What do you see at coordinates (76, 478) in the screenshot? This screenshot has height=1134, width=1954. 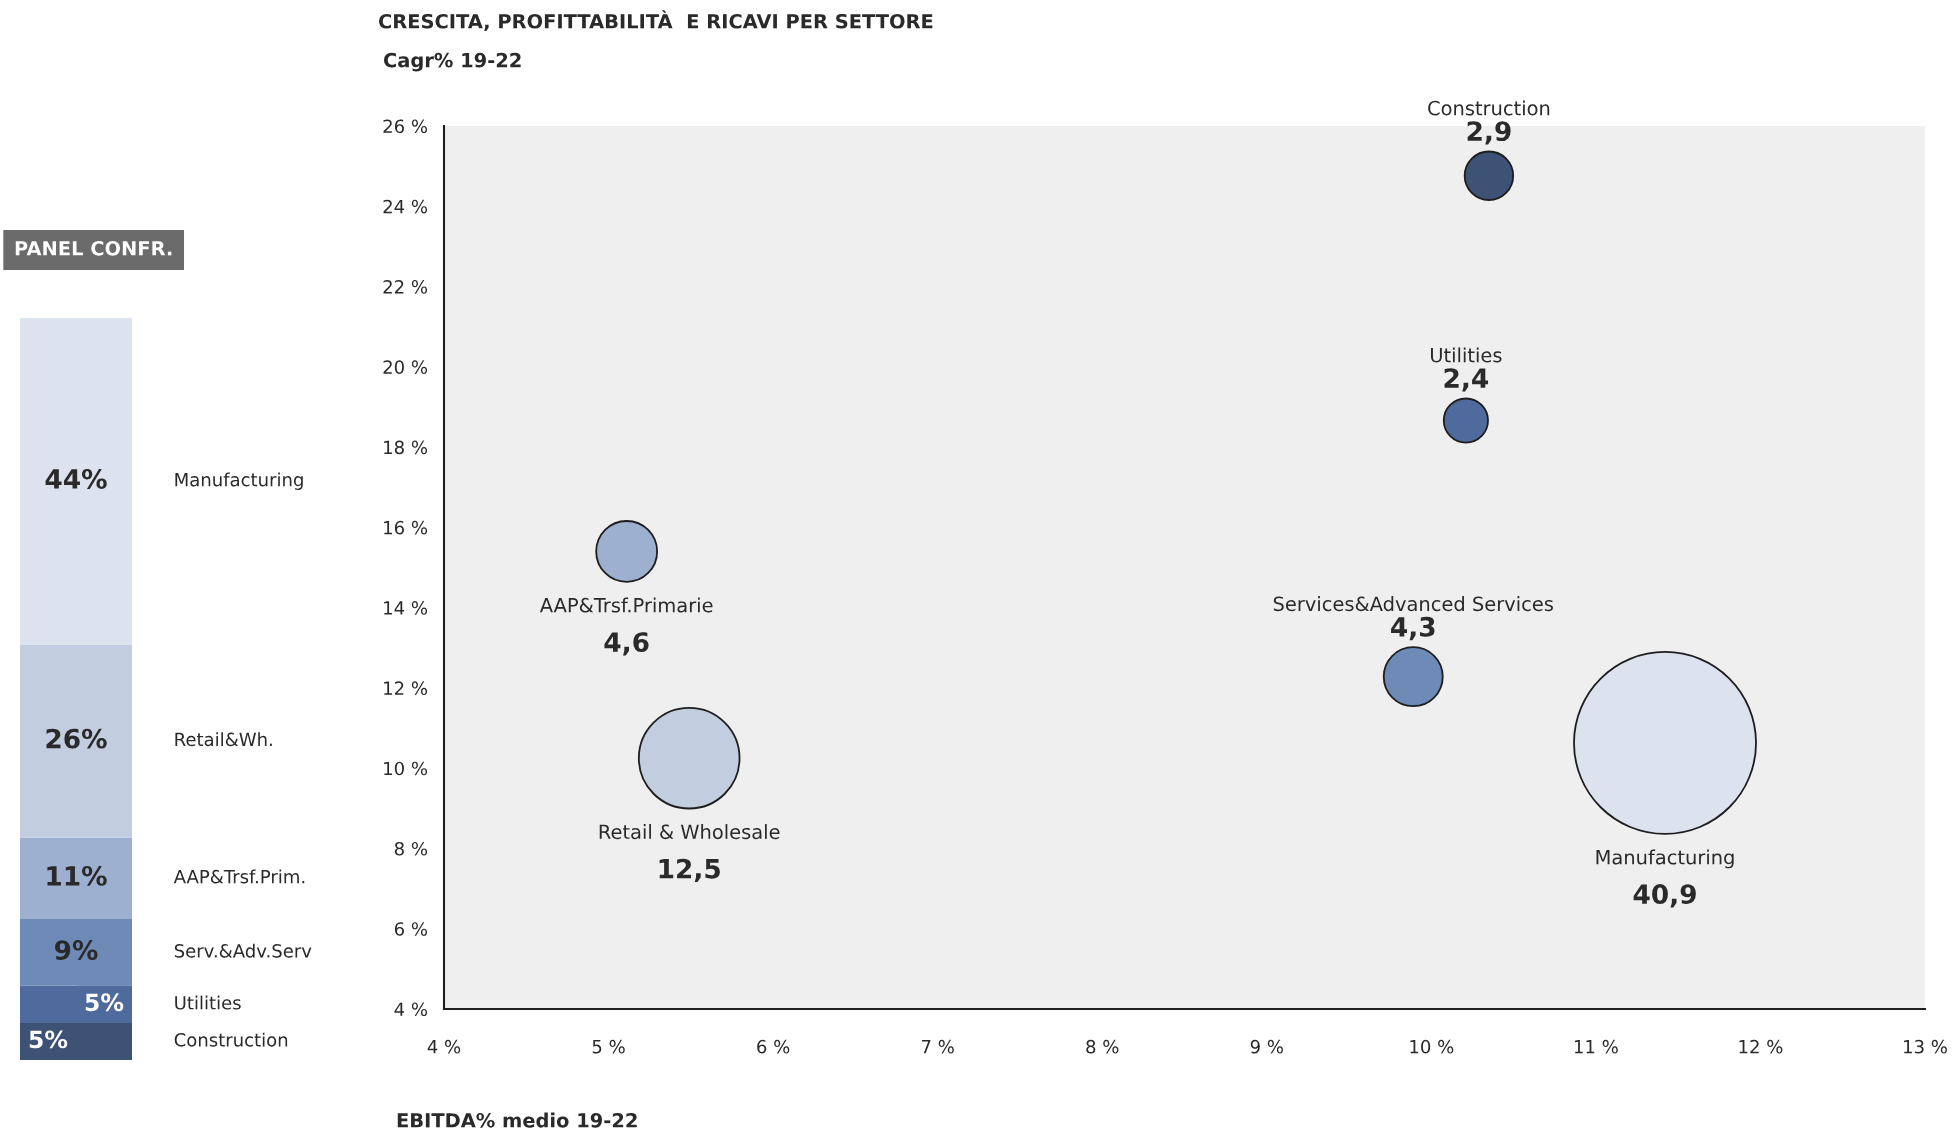 I see `data-label: 44%` at bounding box center [76, 478].